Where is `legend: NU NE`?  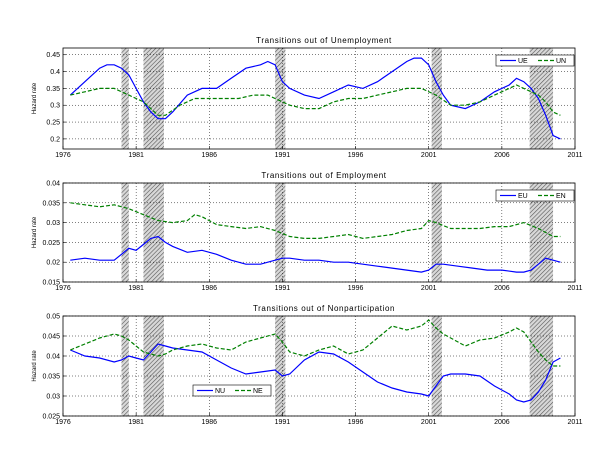 legend: NU NE is located at coordinates (232, 390).